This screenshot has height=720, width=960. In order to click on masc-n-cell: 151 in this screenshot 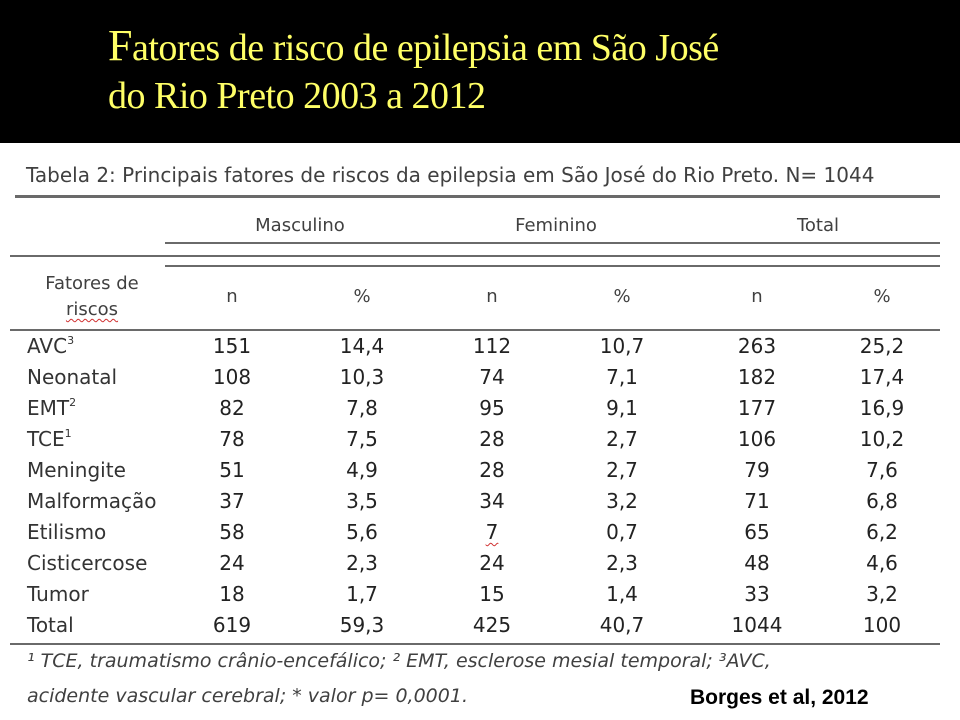, I will do `click(232, 346)`.